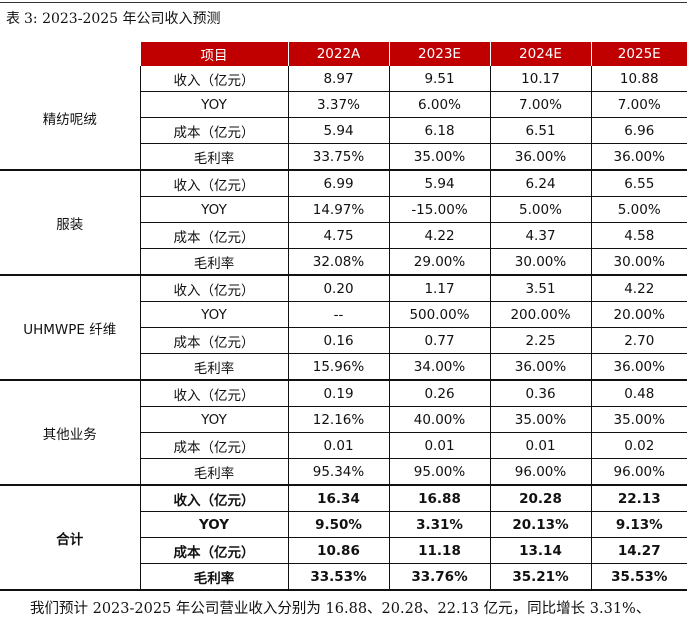 The image size is (687, 629). What do you see at coordinates (541, 393) in the screenshot?
I see `value-cell: 0.36` at bounding box center [541, 393].